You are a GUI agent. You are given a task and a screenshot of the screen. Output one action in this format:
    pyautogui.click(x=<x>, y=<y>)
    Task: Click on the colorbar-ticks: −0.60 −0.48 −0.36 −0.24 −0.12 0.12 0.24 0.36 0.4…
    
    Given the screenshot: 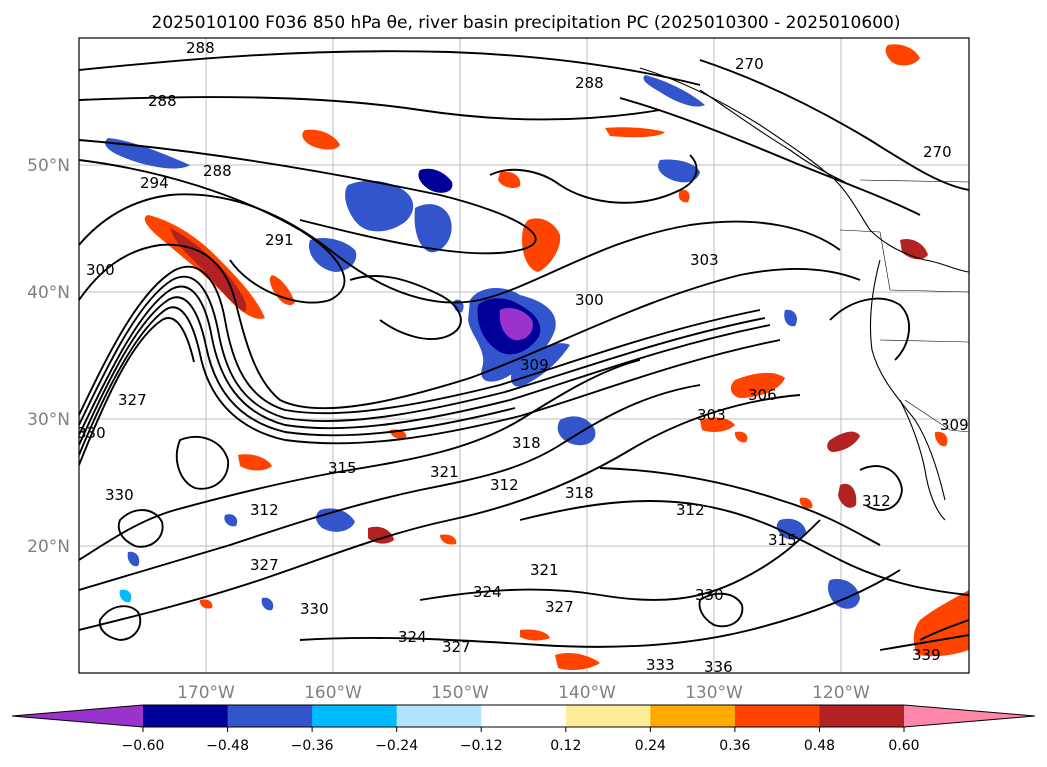 What is the action you would take?
    pyautogui.click(x=521, y=740)
    